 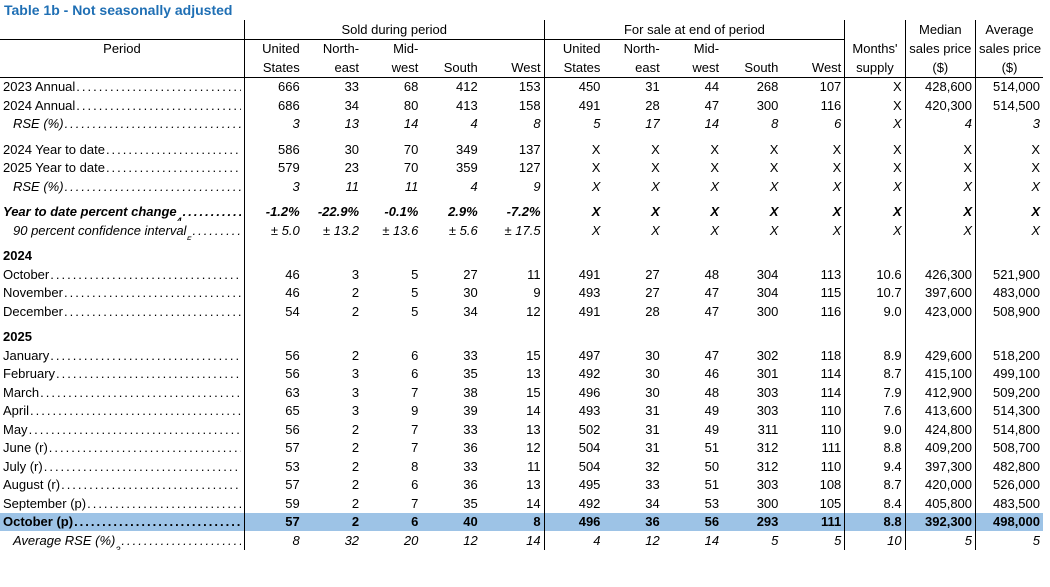 I want to click on sold-w-header-bot: West, so click(x=512, y=68).